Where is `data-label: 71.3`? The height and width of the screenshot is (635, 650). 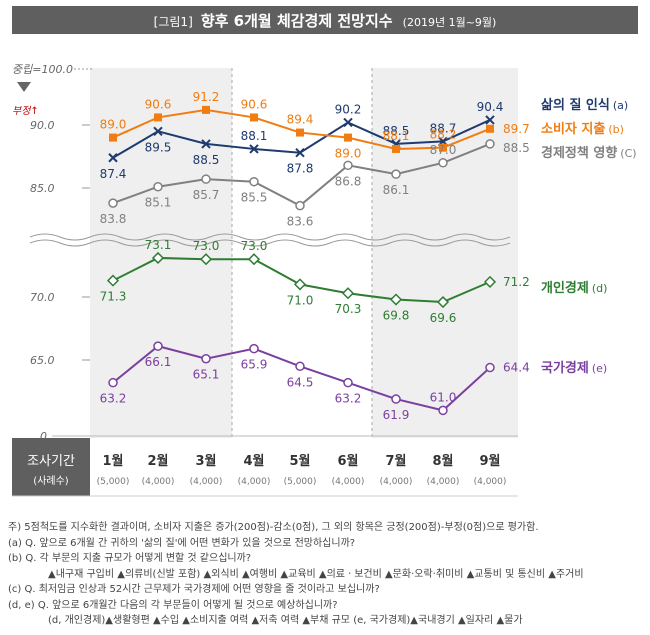
data-label: 71.3 is located at coordinates (113, 297).